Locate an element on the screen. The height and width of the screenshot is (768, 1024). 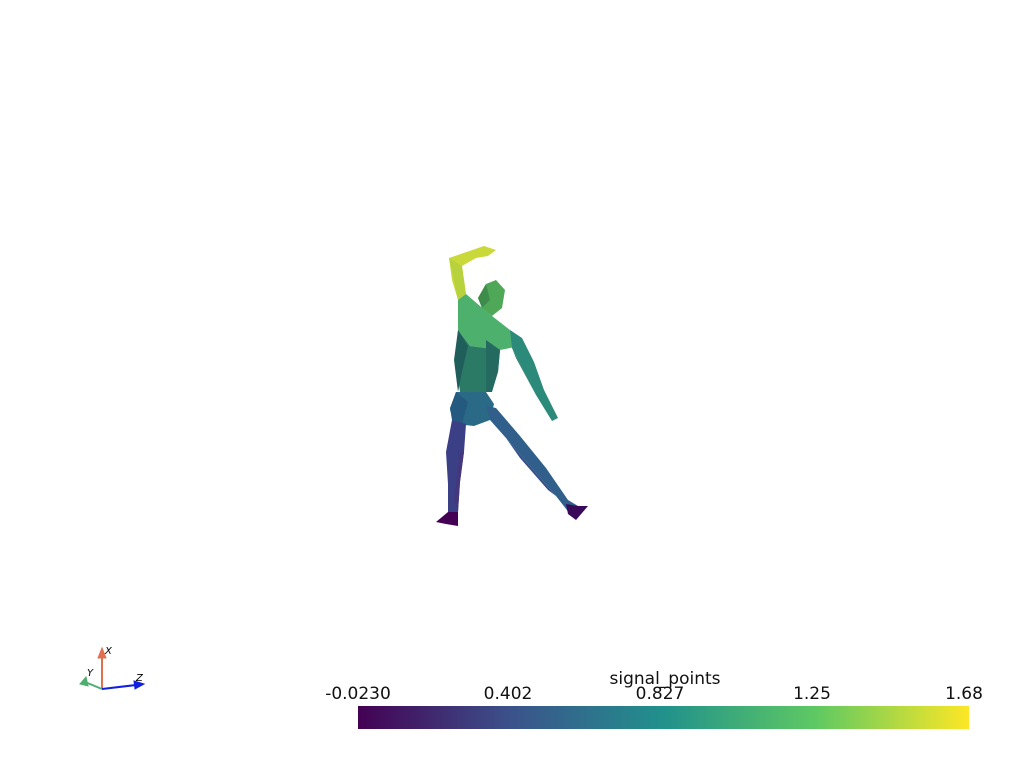
scalar-bar-tick: -0.0230 is located at coordinates (358, 694).